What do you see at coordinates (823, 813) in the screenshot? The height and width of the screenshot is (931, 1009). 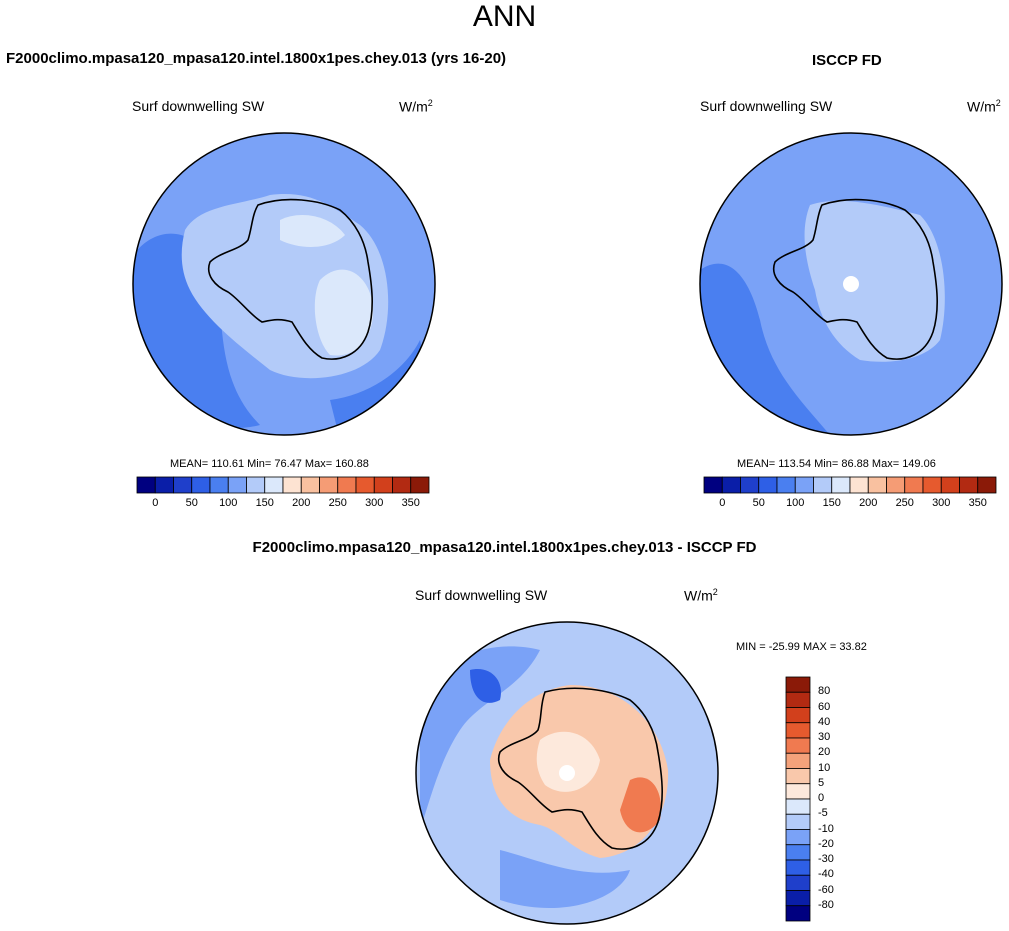 I see `diff-colorbar-tick-label: -5` at bounding box center [823, 813].